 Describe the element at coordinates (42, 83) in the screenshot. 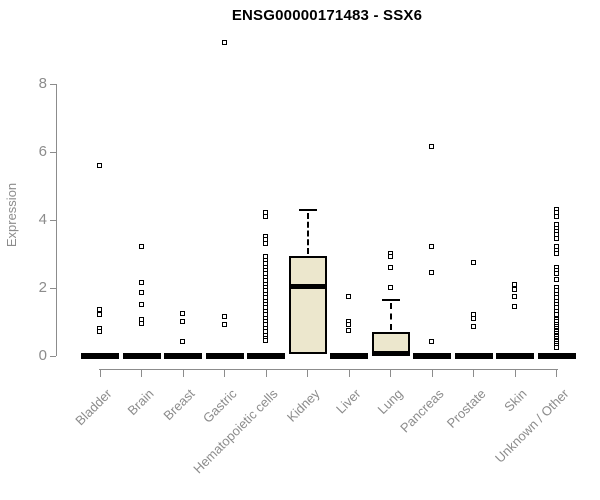

I see `y-tick-label: 8` at that location.